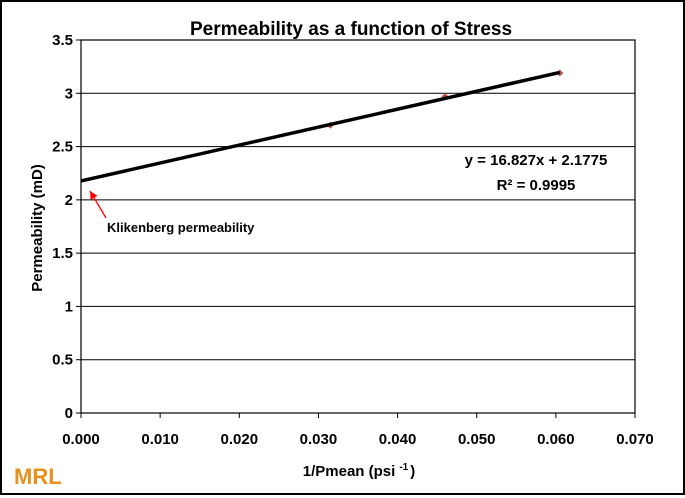 The width and height of the screenshot is (685, 498). What do you see at coordinates (62, 360) in the screenshot?
I see `y-tick-label: 0.5` at bounding box center [62, 360].